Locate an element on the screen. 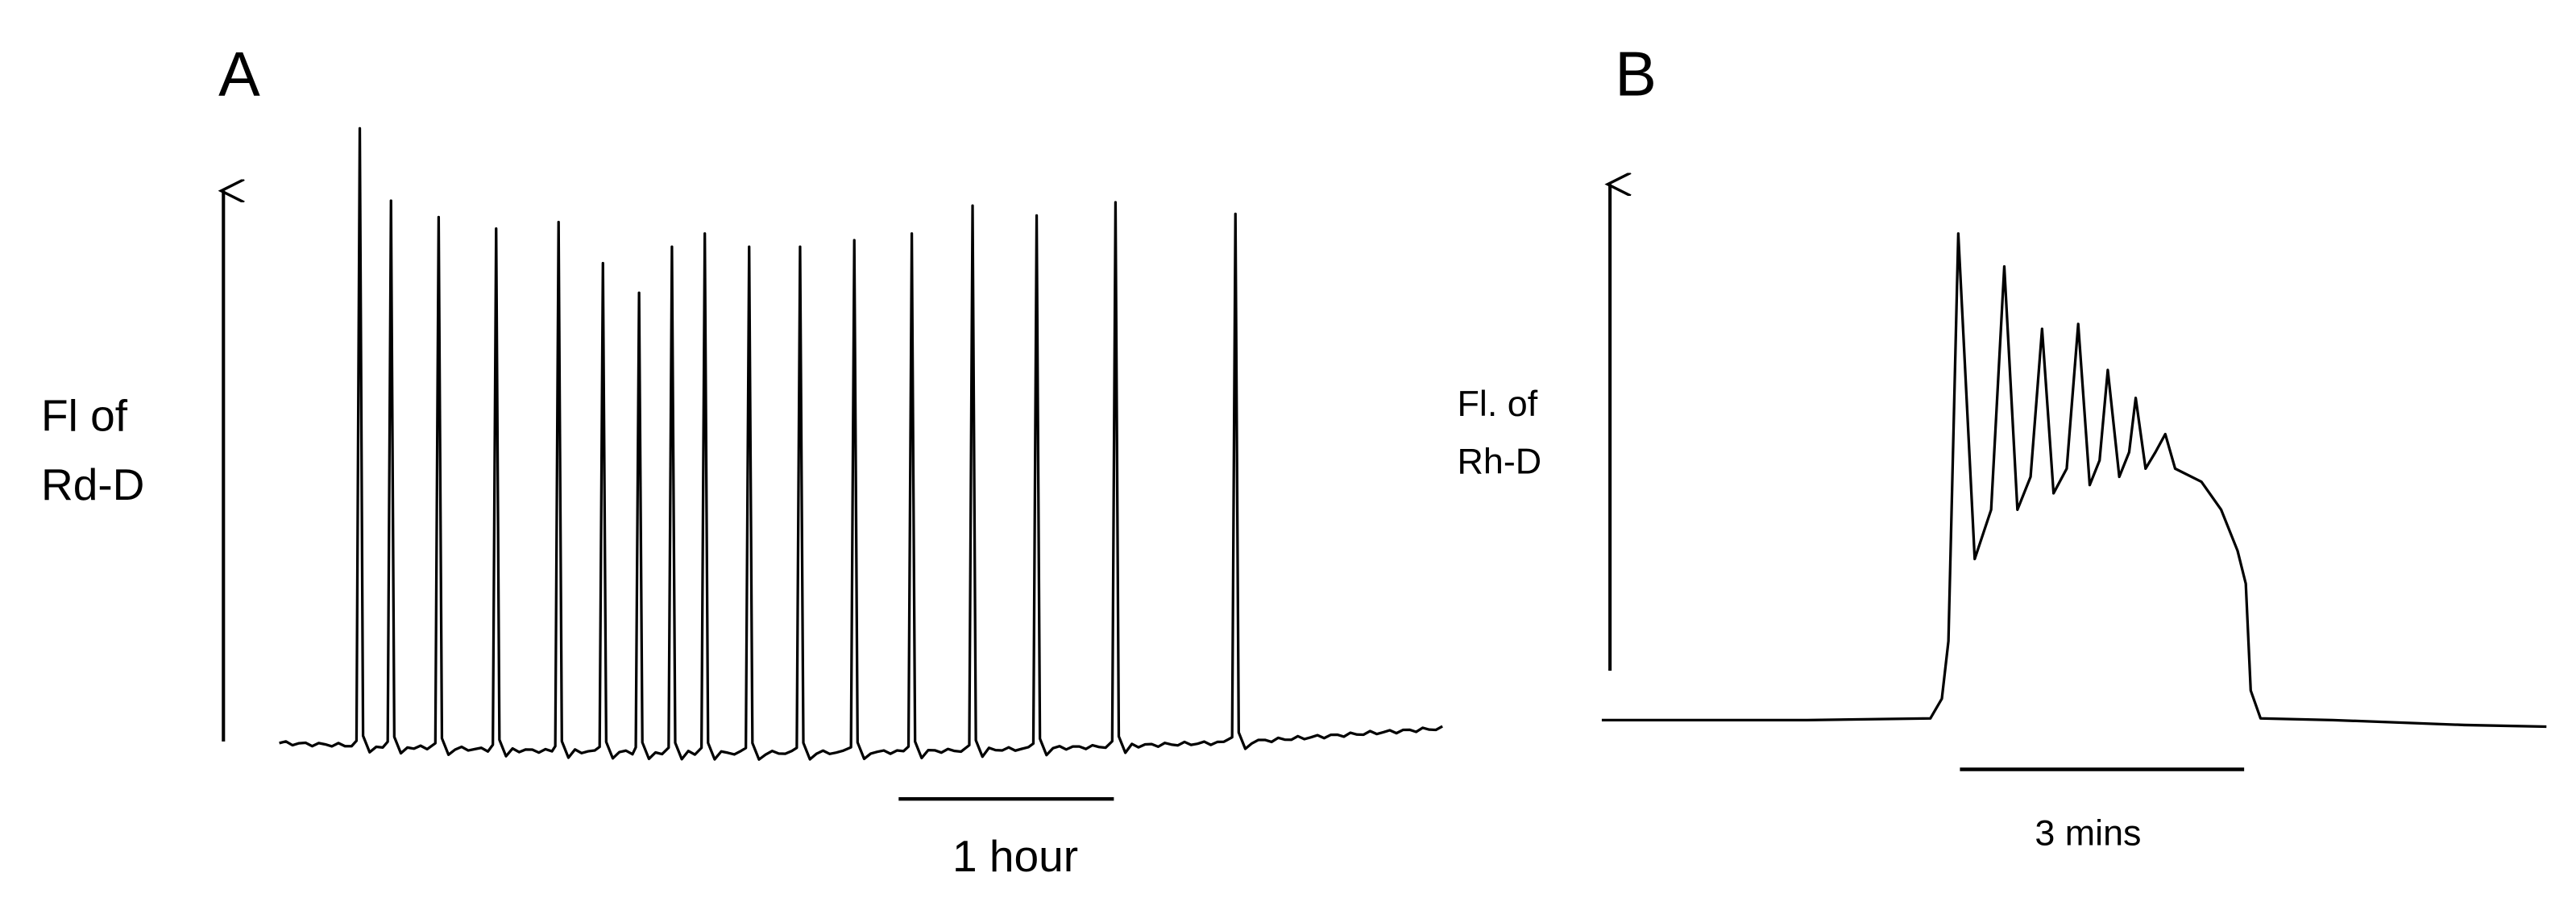  y-label: Rd-D is located at coordinates (92, 484).